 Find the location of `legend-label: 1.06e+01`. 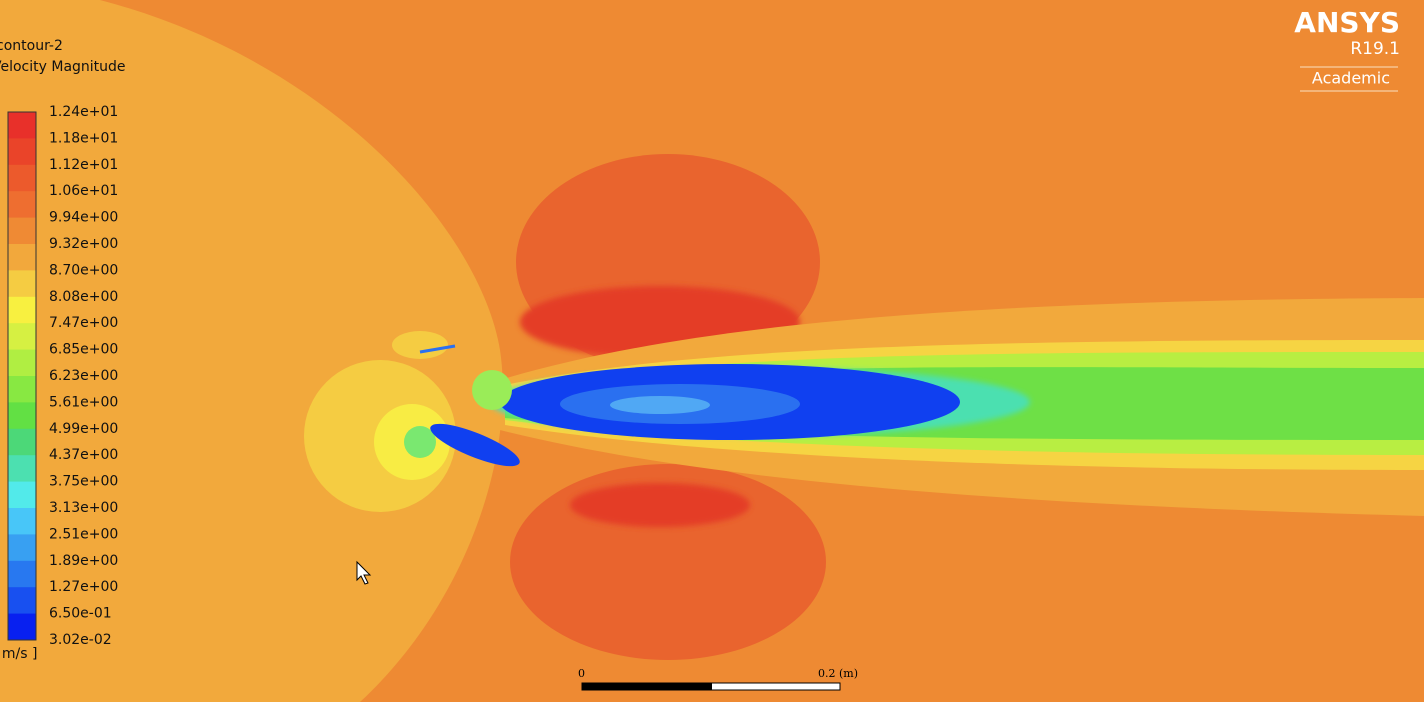

legend-label: 1.06e+01 is located at coordinates (83, 191).